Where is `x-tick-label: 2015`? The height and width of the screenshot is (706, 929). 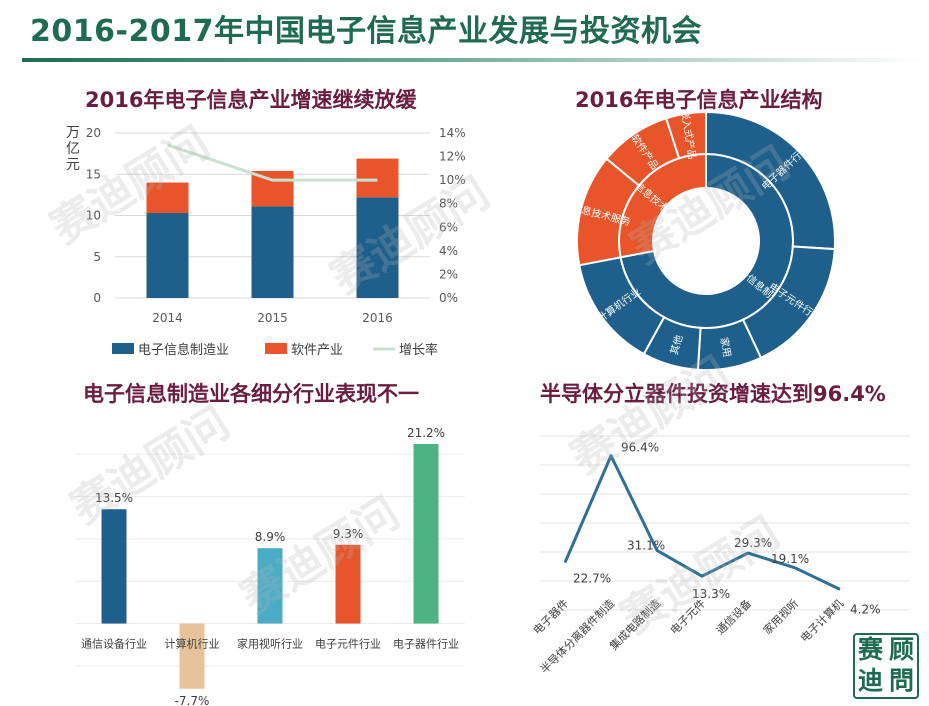
x-tick-label: 2015 is located at coordinates (272, 318).